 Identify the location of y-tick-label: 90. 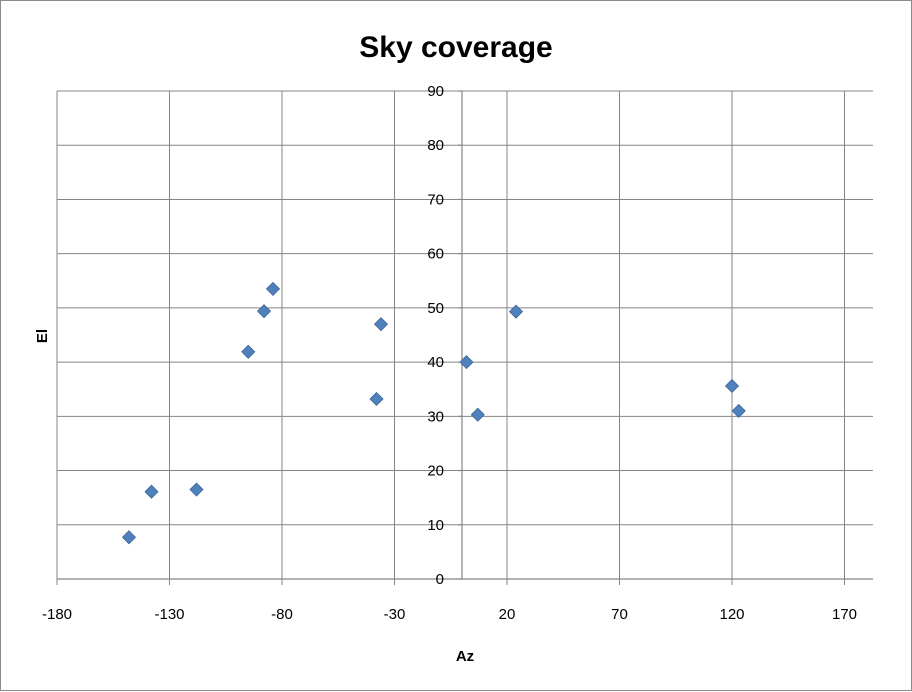
(435, 91).